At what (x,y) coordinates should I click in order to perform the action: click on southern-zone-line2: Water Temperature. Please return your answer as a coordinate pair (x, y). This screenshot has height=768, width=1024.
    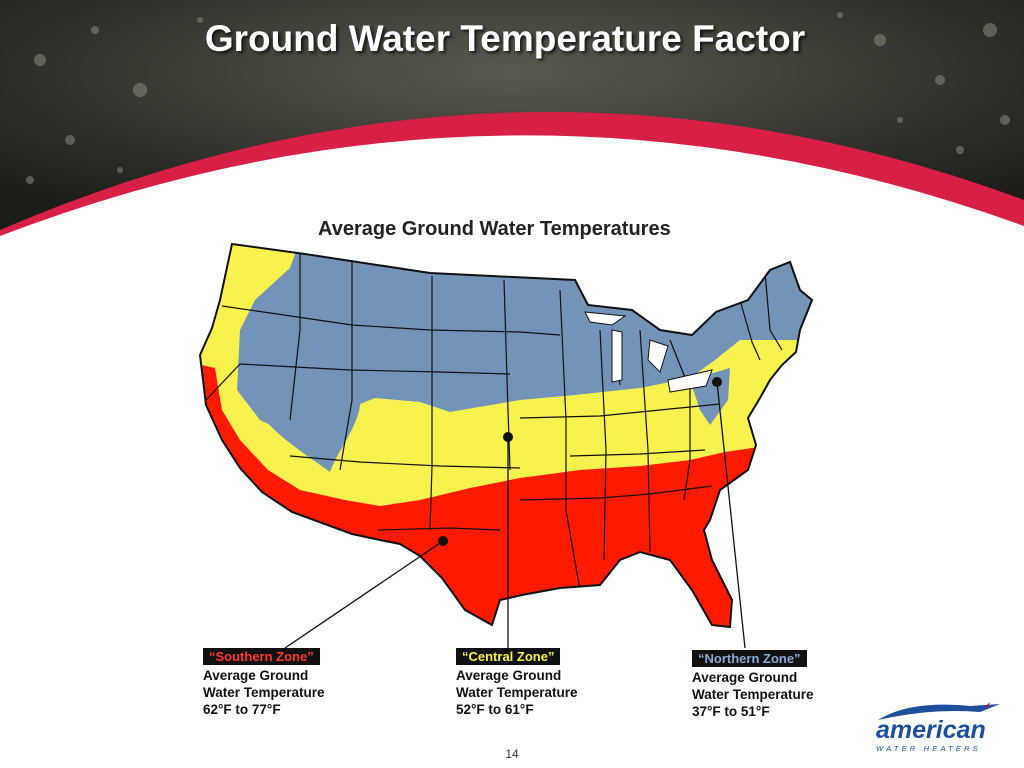
    Looking at the image, I should click on (264, 692).